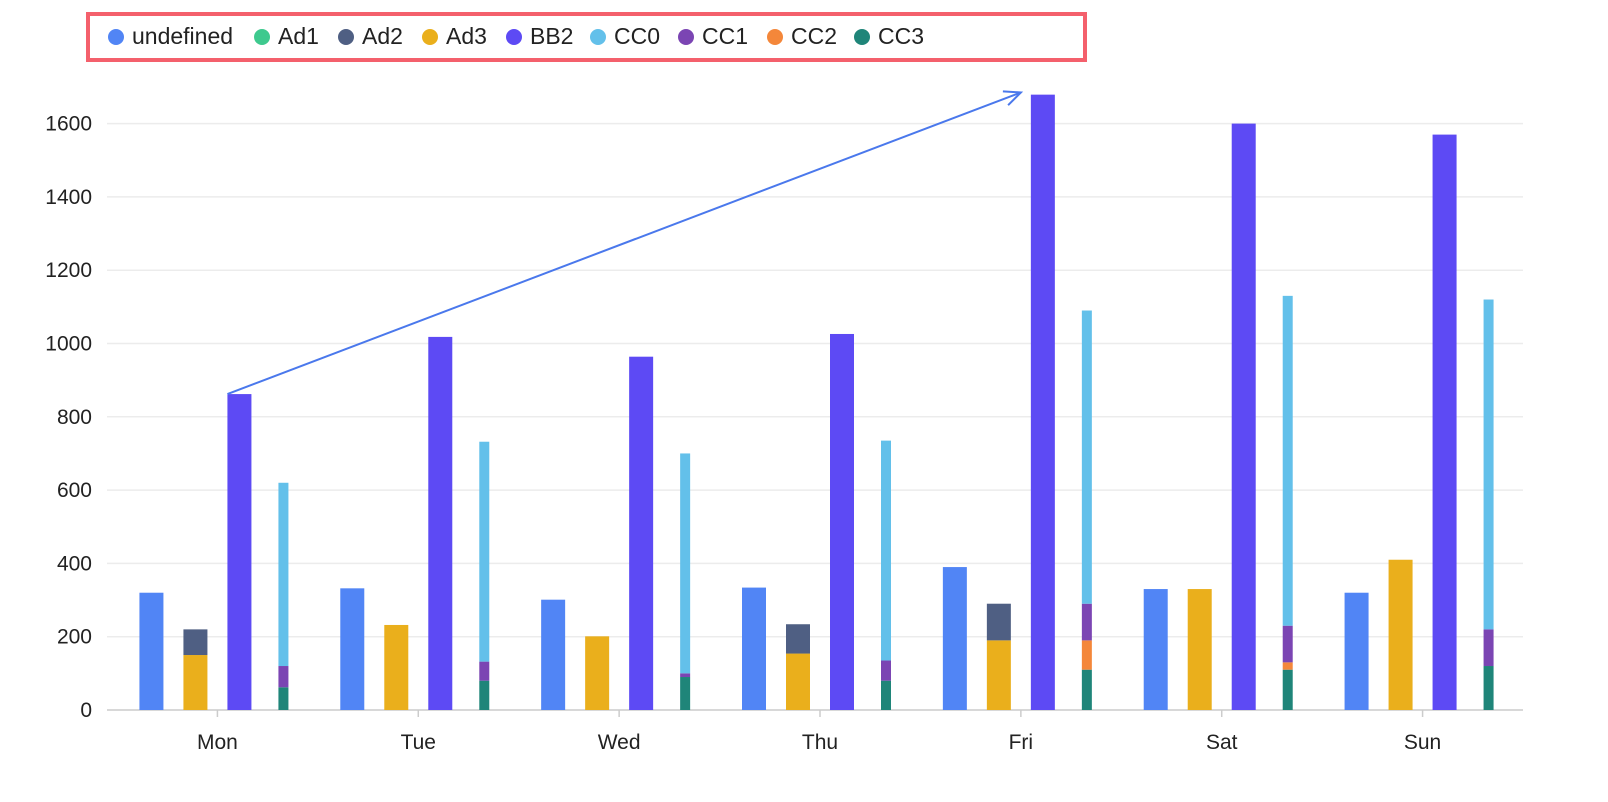  What do you see at coordinates (637, 36) in the screenshot?
I see `legend-label: CC0` at bounding box center [637, 36].